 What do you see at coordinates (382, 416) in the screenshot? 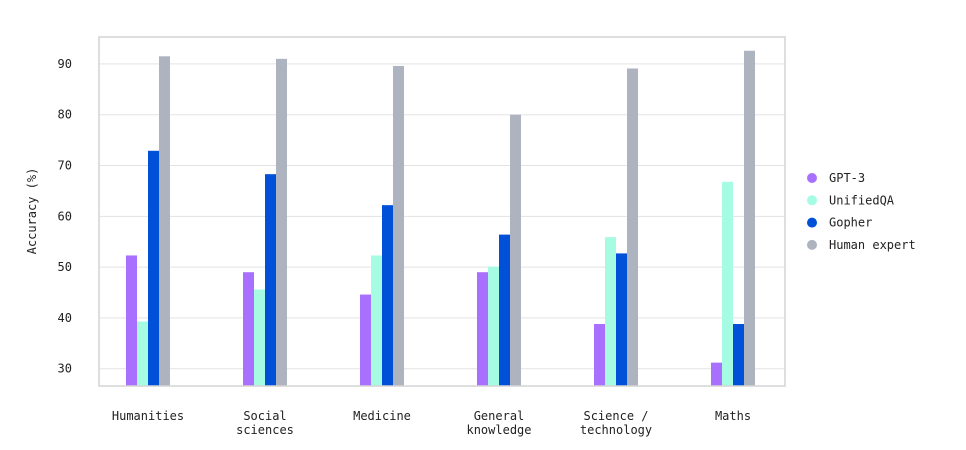
I see `x-tick-label: Medicine` at bounding box center [382, 416].